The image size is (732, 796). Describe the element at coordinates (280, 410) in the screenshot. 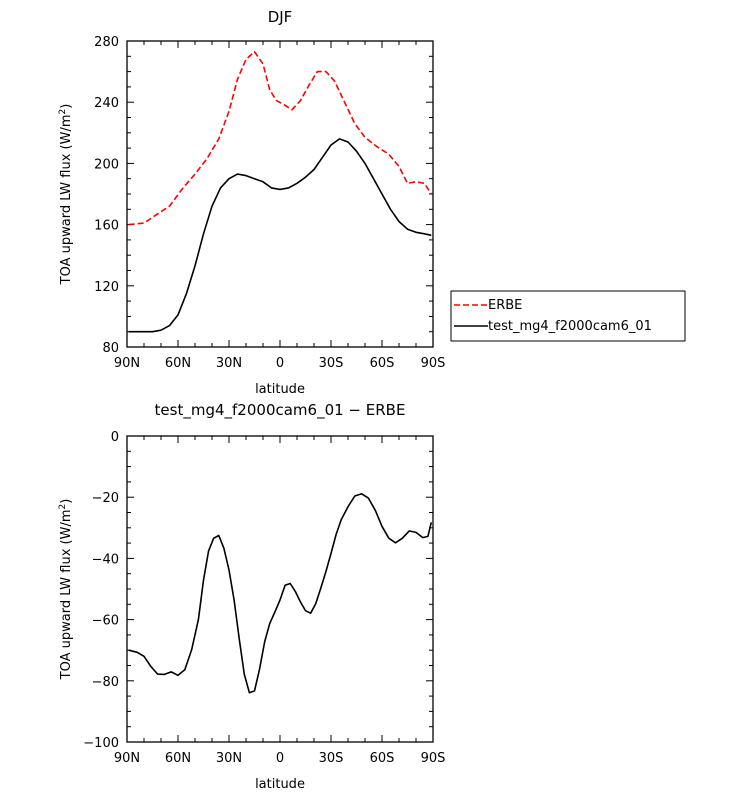

I see `chart-bottom-title: test_mg4_f2000cam6_01 − ERBE` at that location.